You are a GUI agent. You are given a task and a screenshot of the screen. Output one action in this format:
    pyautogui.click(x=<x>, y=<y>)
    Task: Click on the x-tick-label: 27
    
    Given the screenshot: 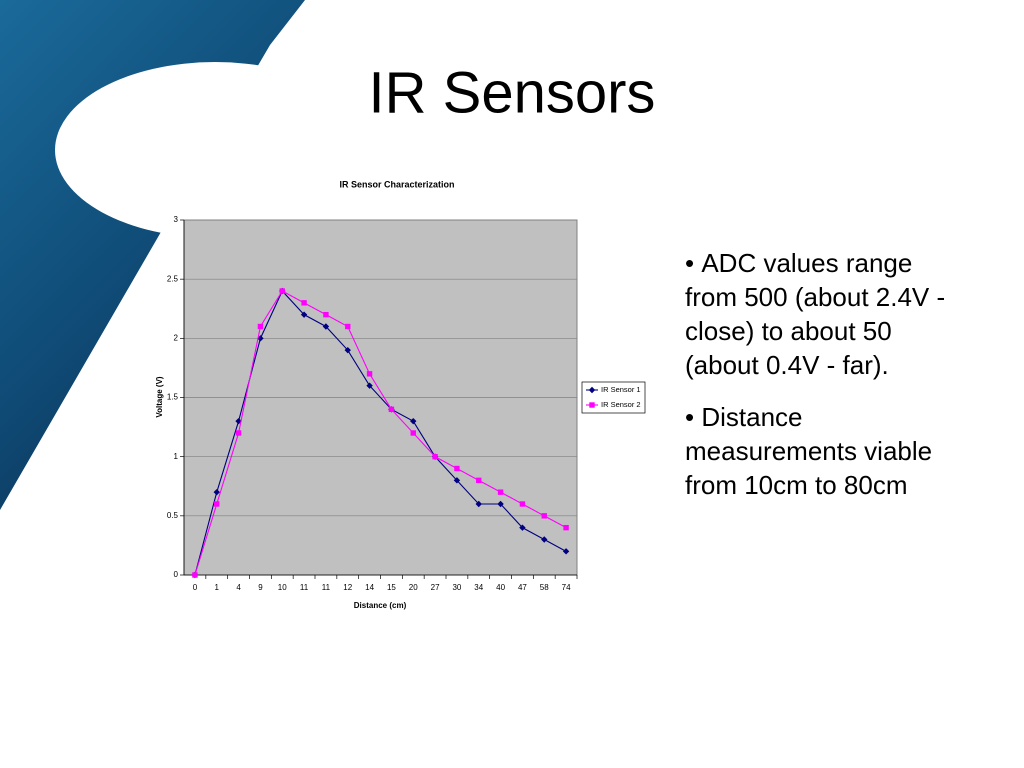 What is the action you would take?
    pyautogui.click(x=435, y=587)
    